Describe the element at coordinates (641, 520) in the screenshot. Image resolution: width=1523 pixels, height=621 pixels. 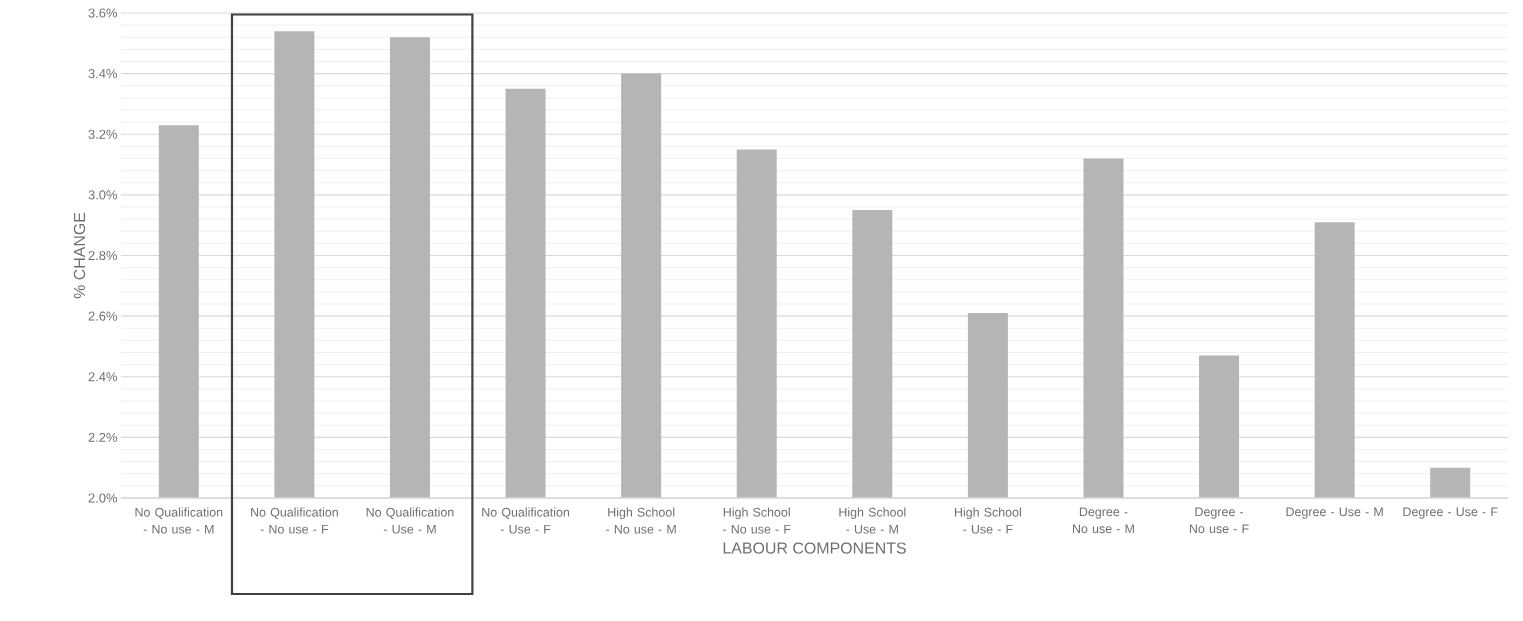
I see `x-tick-label: High School - No use - M` at that location.